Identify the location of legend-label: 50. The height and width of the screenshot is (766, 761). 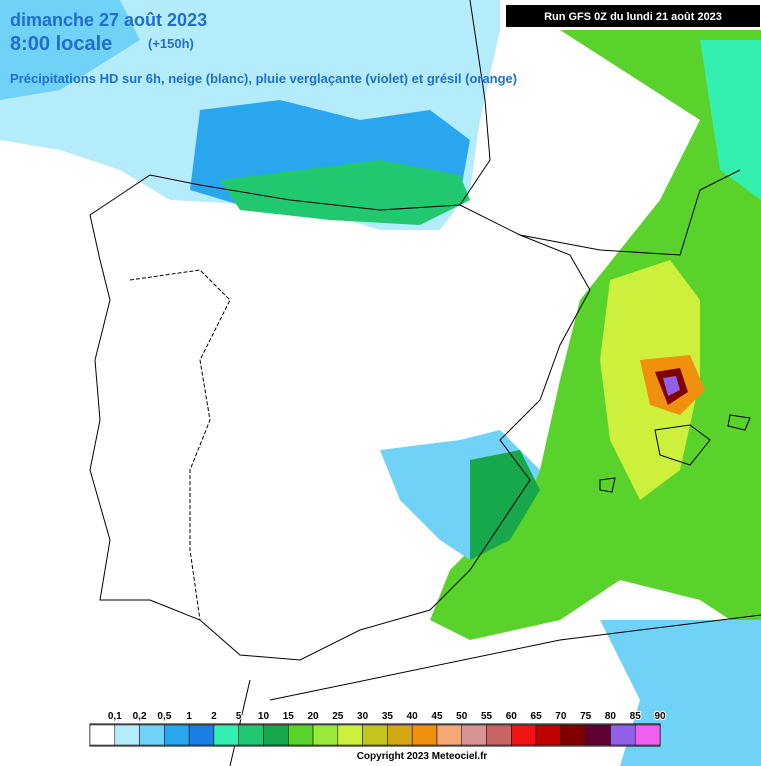
(462, 716).